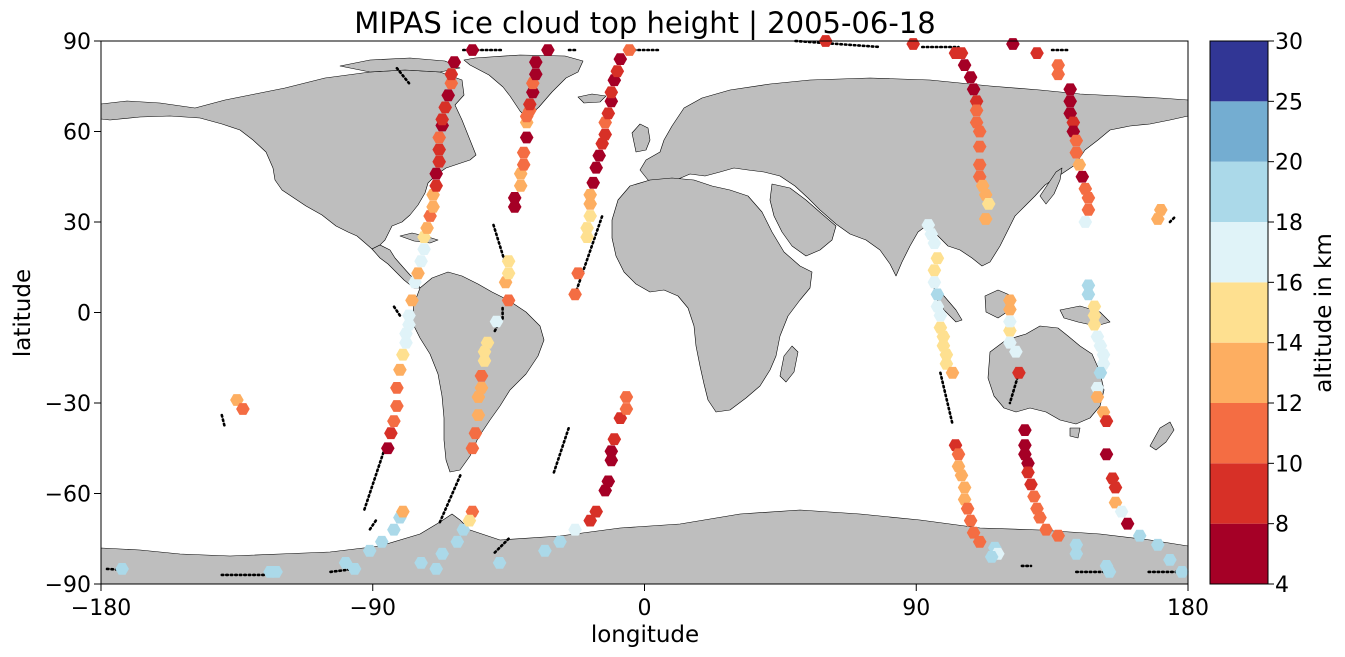  What do you see at coordinates (1324, 313) in the screenshot?
I see `colorbar-label: altitude in km` at bounding box center [1324, 313].